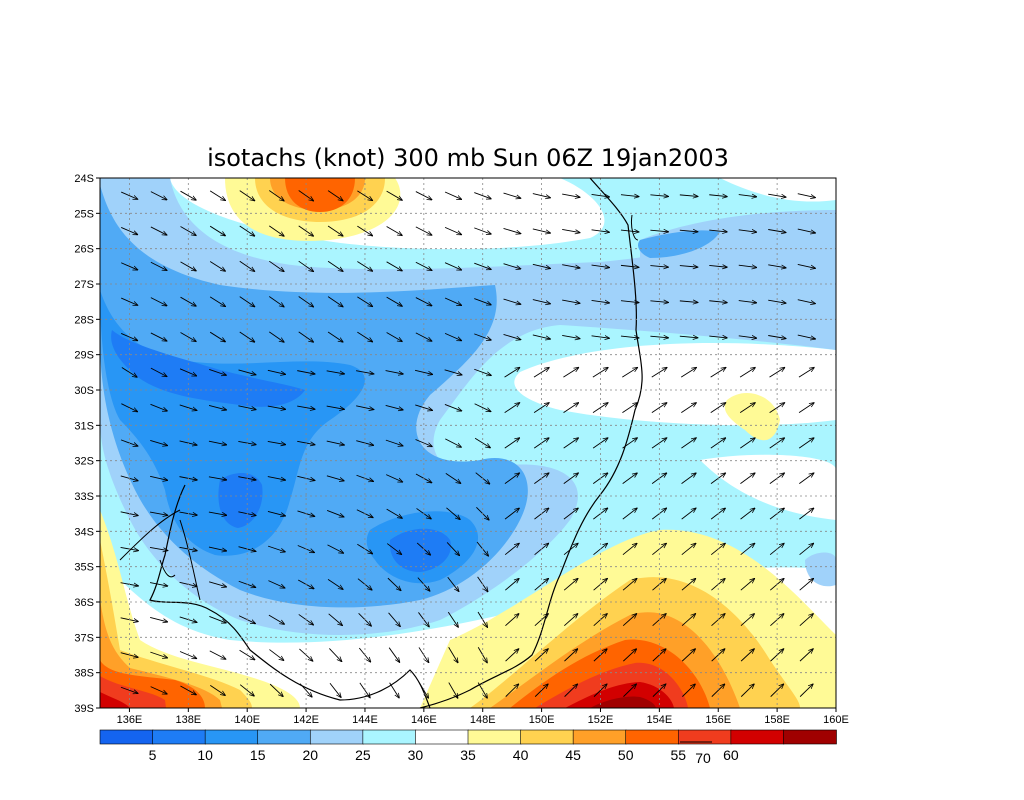  Describe the element at coordinates (84, 320) in the screenshot. I see `y-tick-label: 28S` at that location.